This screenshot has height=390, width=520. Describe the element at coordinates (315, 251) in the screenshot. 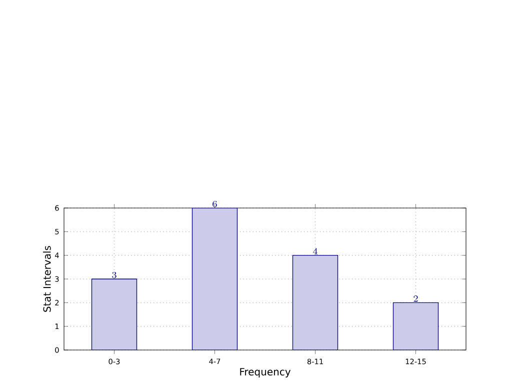

I see `data-label: 4` at that location.